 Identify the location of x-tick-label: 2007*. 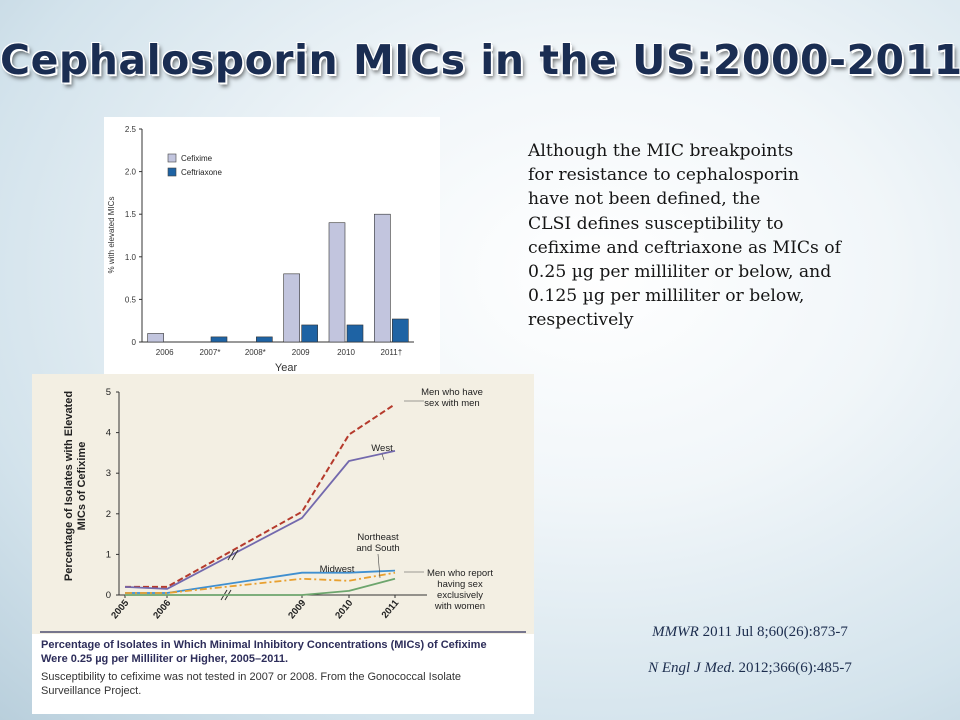
(210, 352).